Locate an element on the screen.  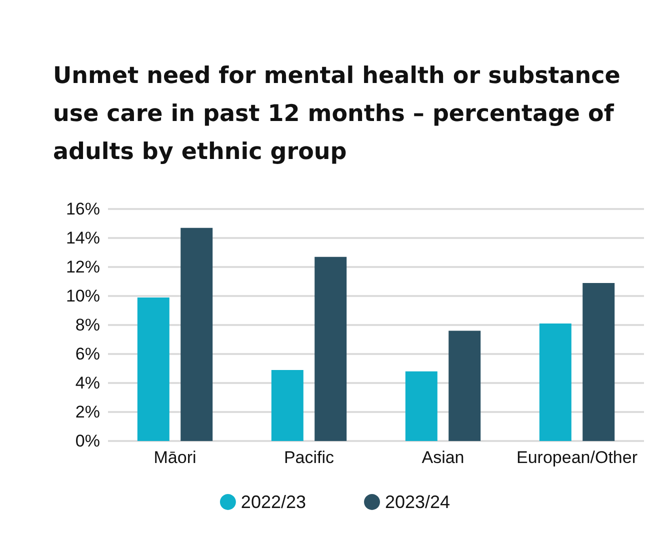
y-tick-label: 6% is located at coordinates (87, 354).